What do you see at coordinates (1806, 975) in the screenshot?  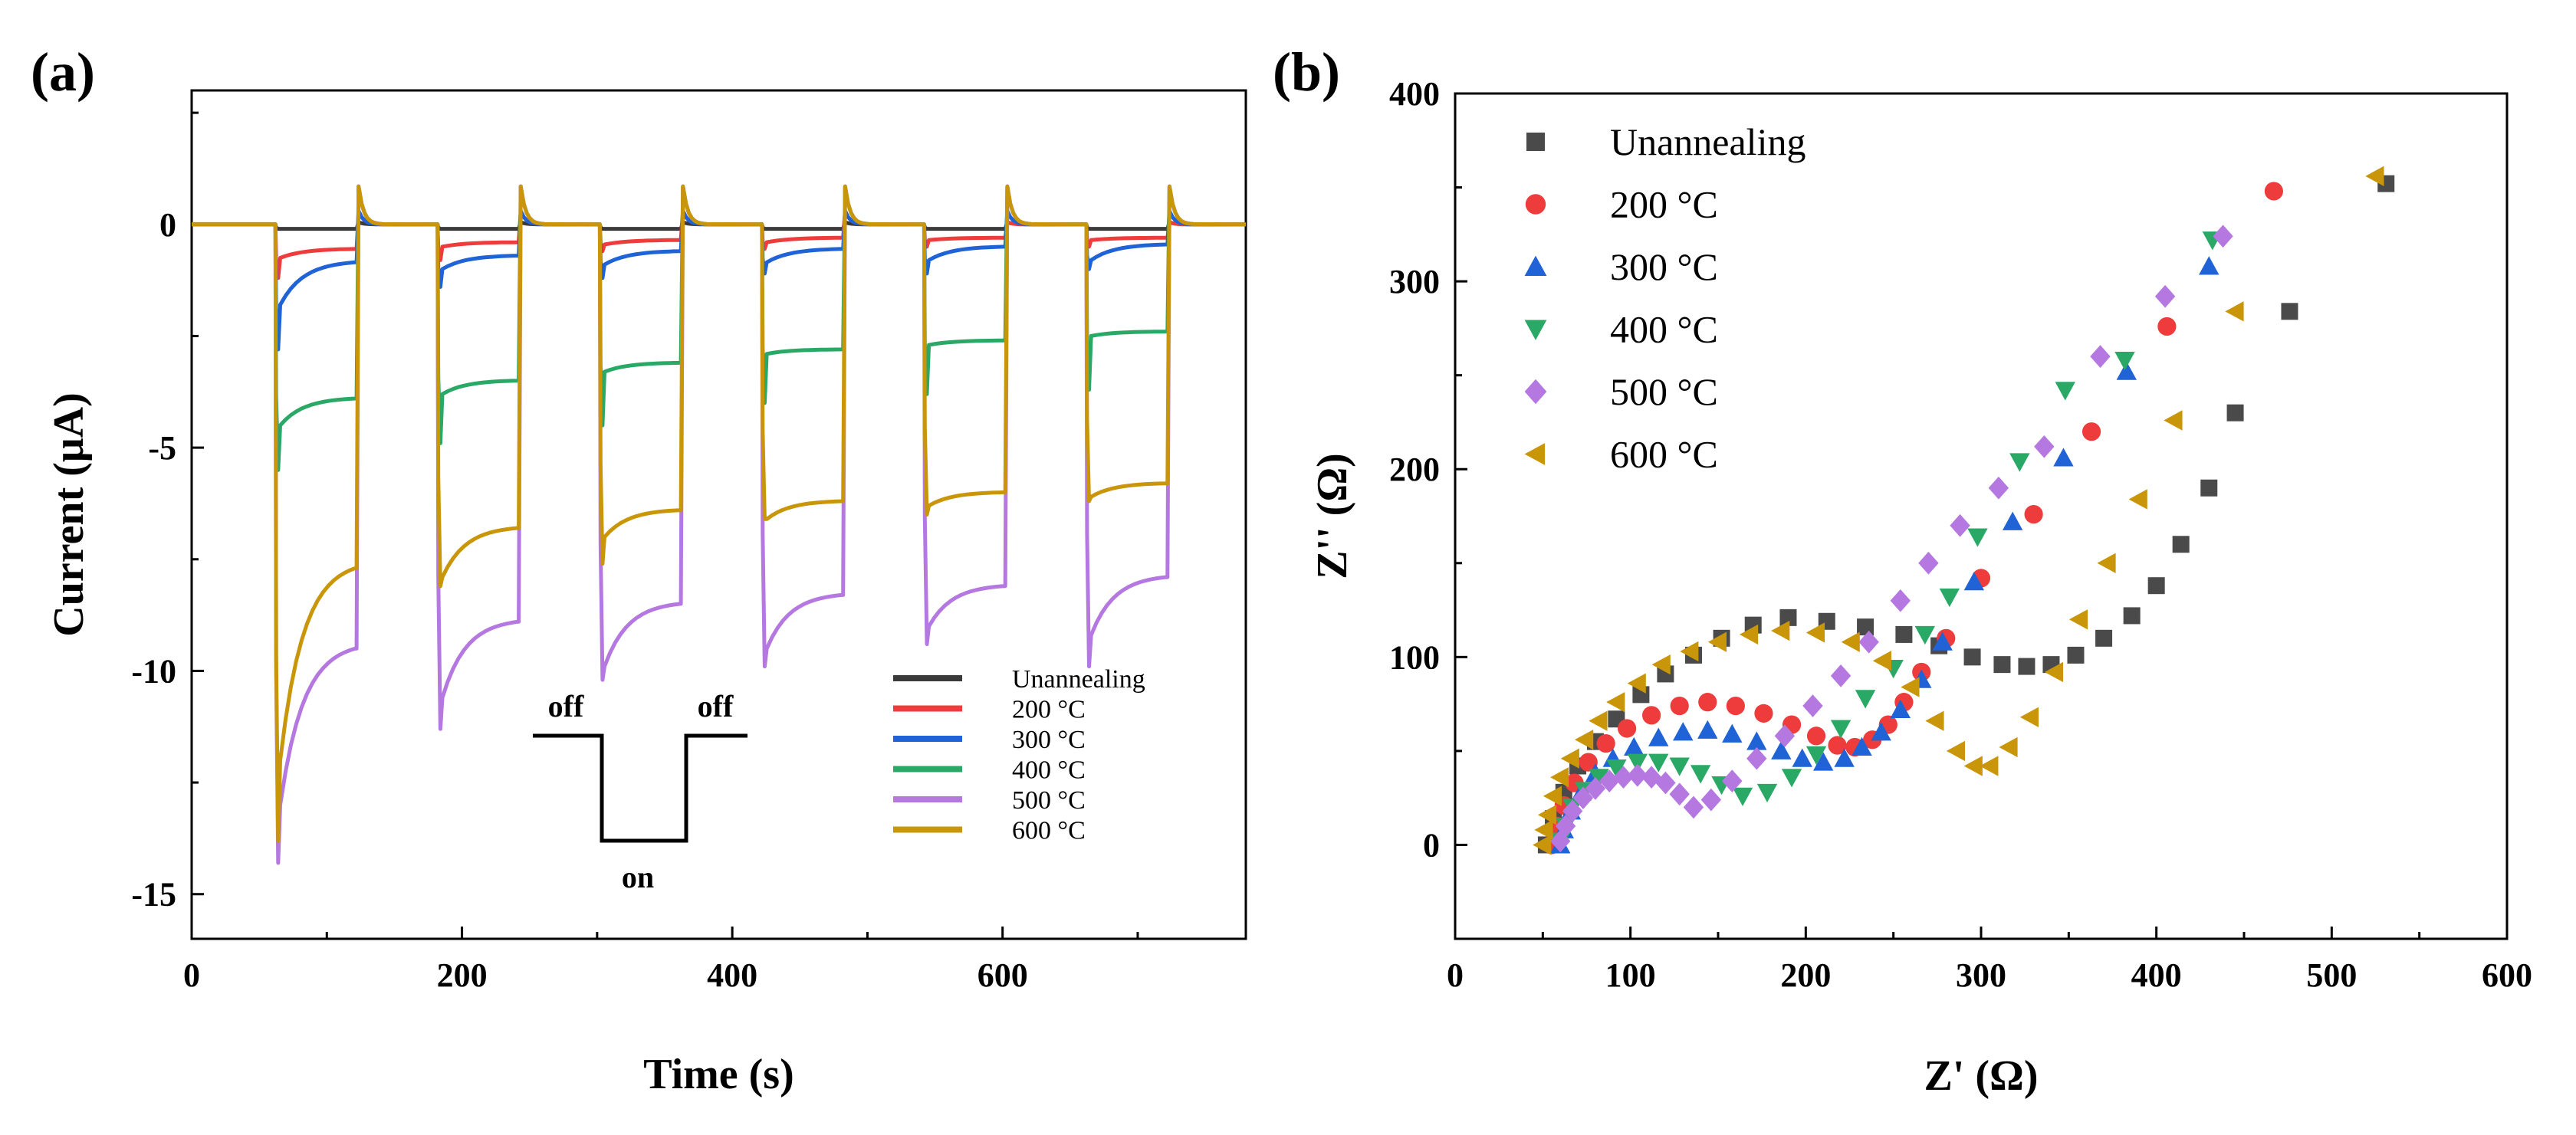 I see `b-x-tick-label: 200` at bounding box center [1806, 975].